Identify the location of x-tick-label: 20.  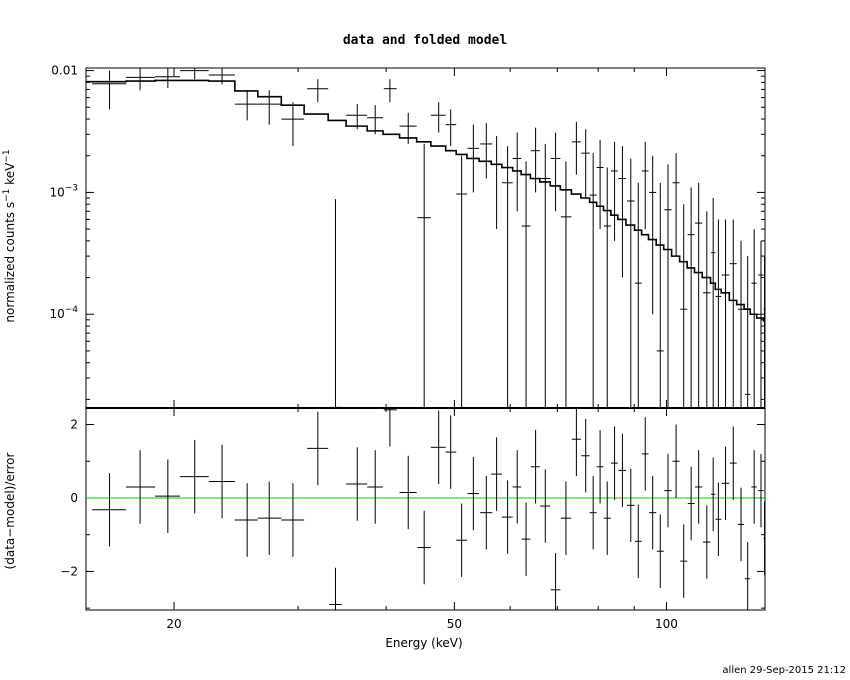
(173, 624).